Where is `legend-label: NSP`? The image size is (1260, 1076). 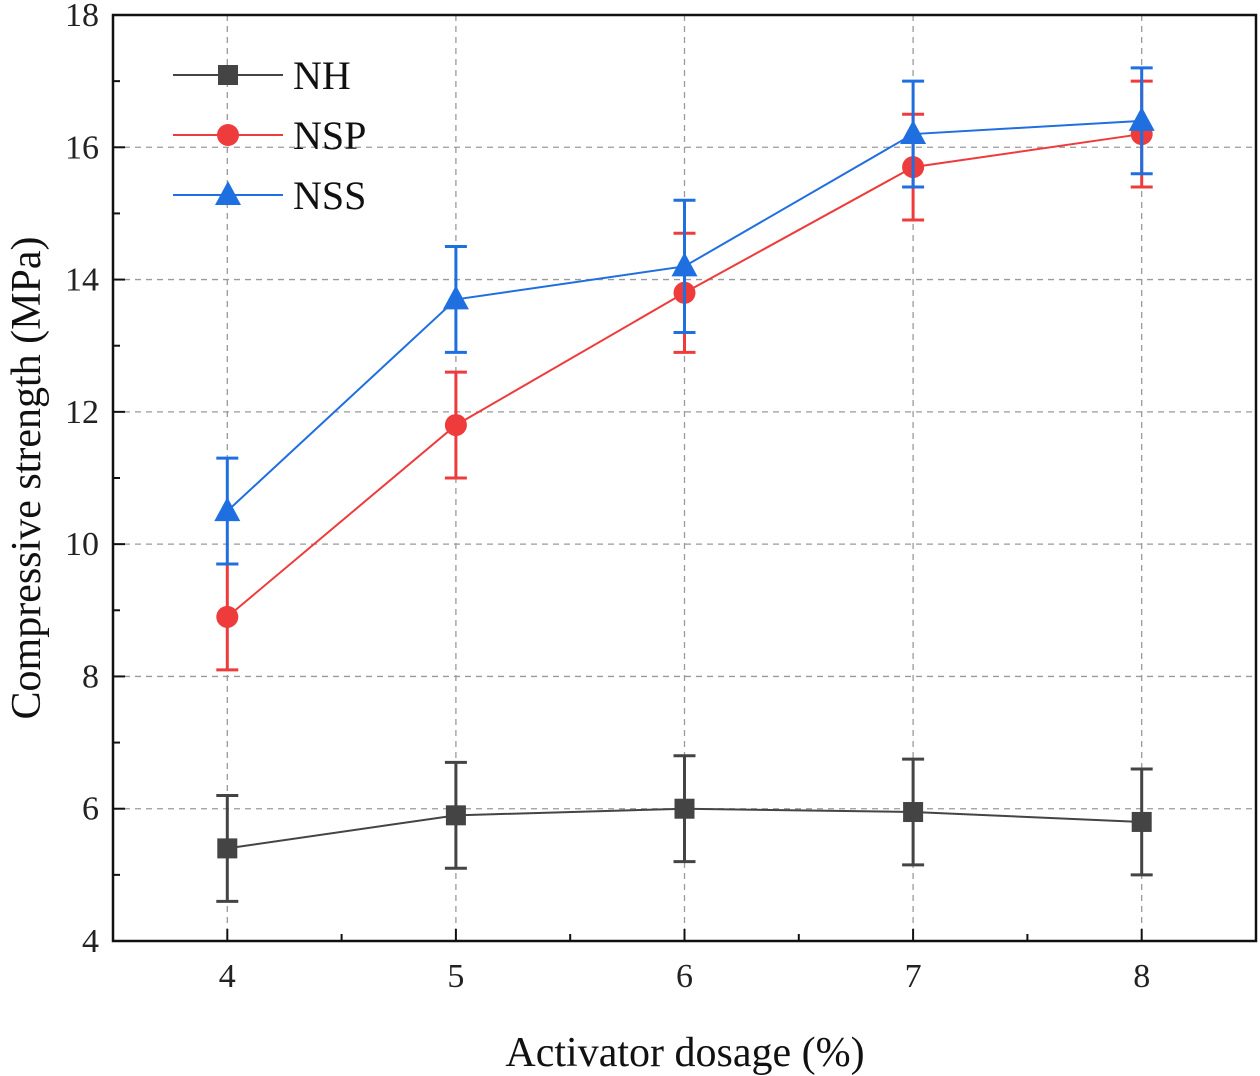
legend-label: NSP is located at coordinates (329, 135).